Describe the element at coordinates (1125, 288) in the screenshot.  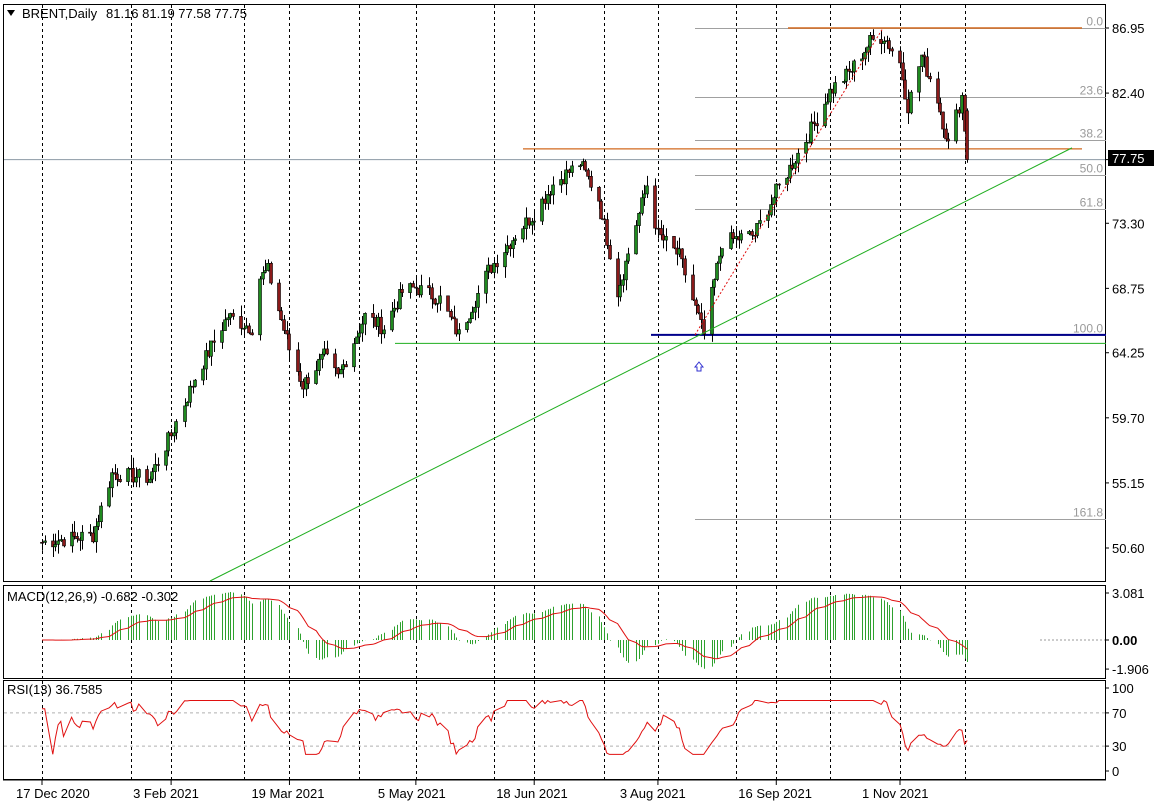
I see `price-axis: 86.95 82.40 73.30 68.75 64.25 59.70 55.15 50.60` at that location.